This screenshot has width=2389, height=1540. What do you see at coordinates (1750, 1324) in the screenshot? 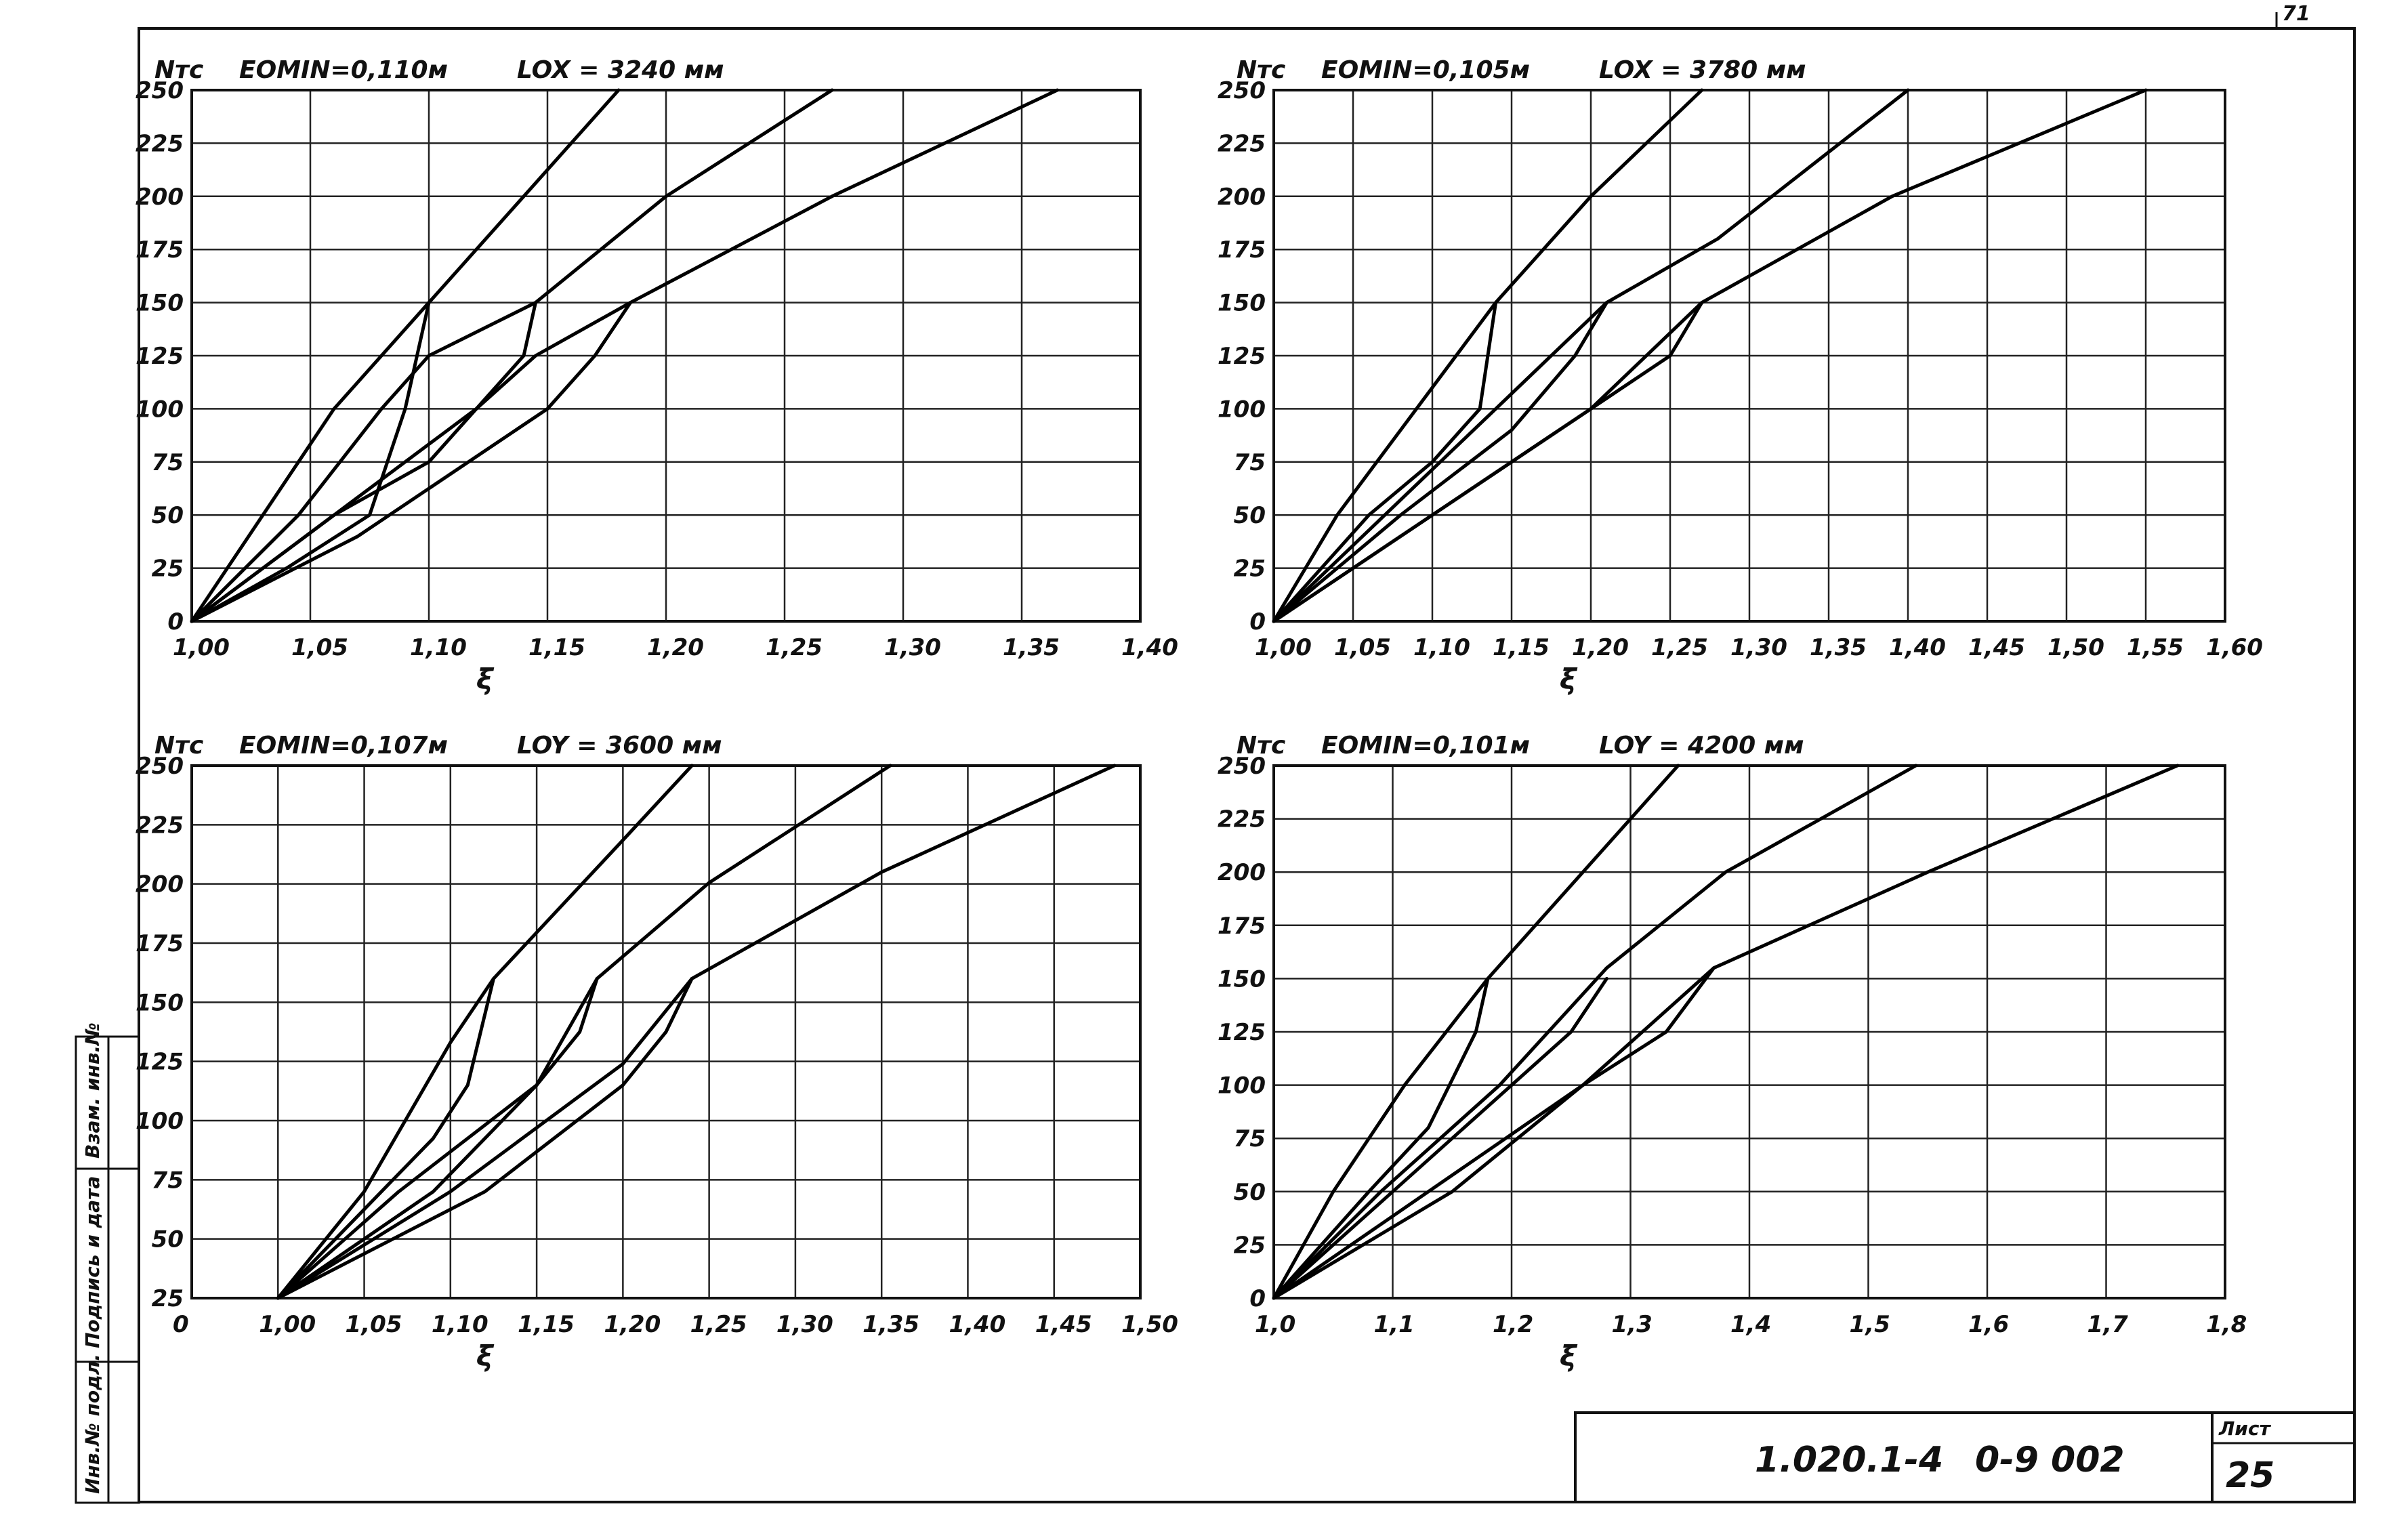
I see `x-tick-label: 1,4` at bounding box center [1750, 1324].